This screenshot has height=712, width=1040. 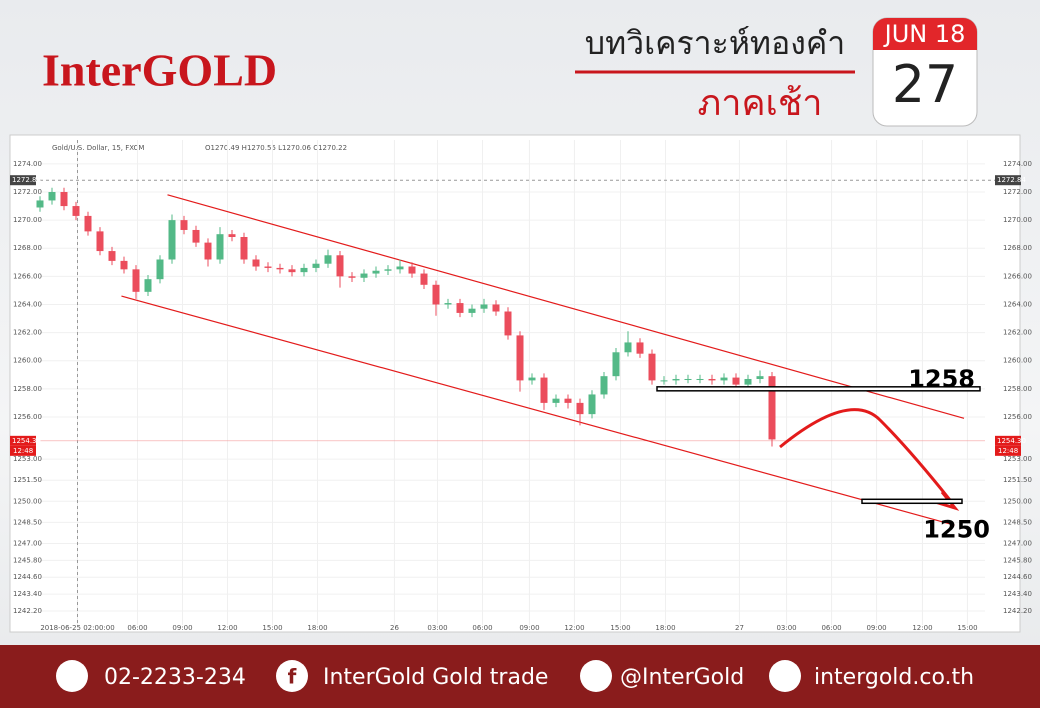 What do you see at coordinates (924, 34) in the screenshot?
I see `calendar-month: JUN 18` at bounding box center [924, 34].